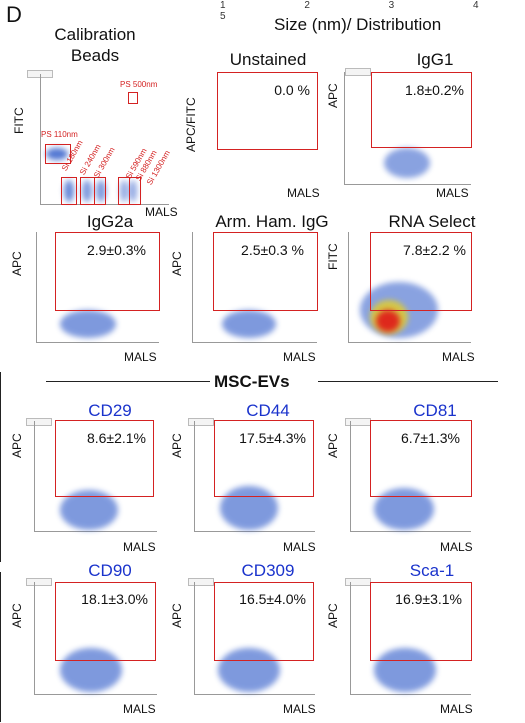 This screenshot has height=723, width=525. What do you see at coordinates (110, 570) in the screenshot?
I see `plot-title-cd90: CD90` at bounding box center [110, 570].